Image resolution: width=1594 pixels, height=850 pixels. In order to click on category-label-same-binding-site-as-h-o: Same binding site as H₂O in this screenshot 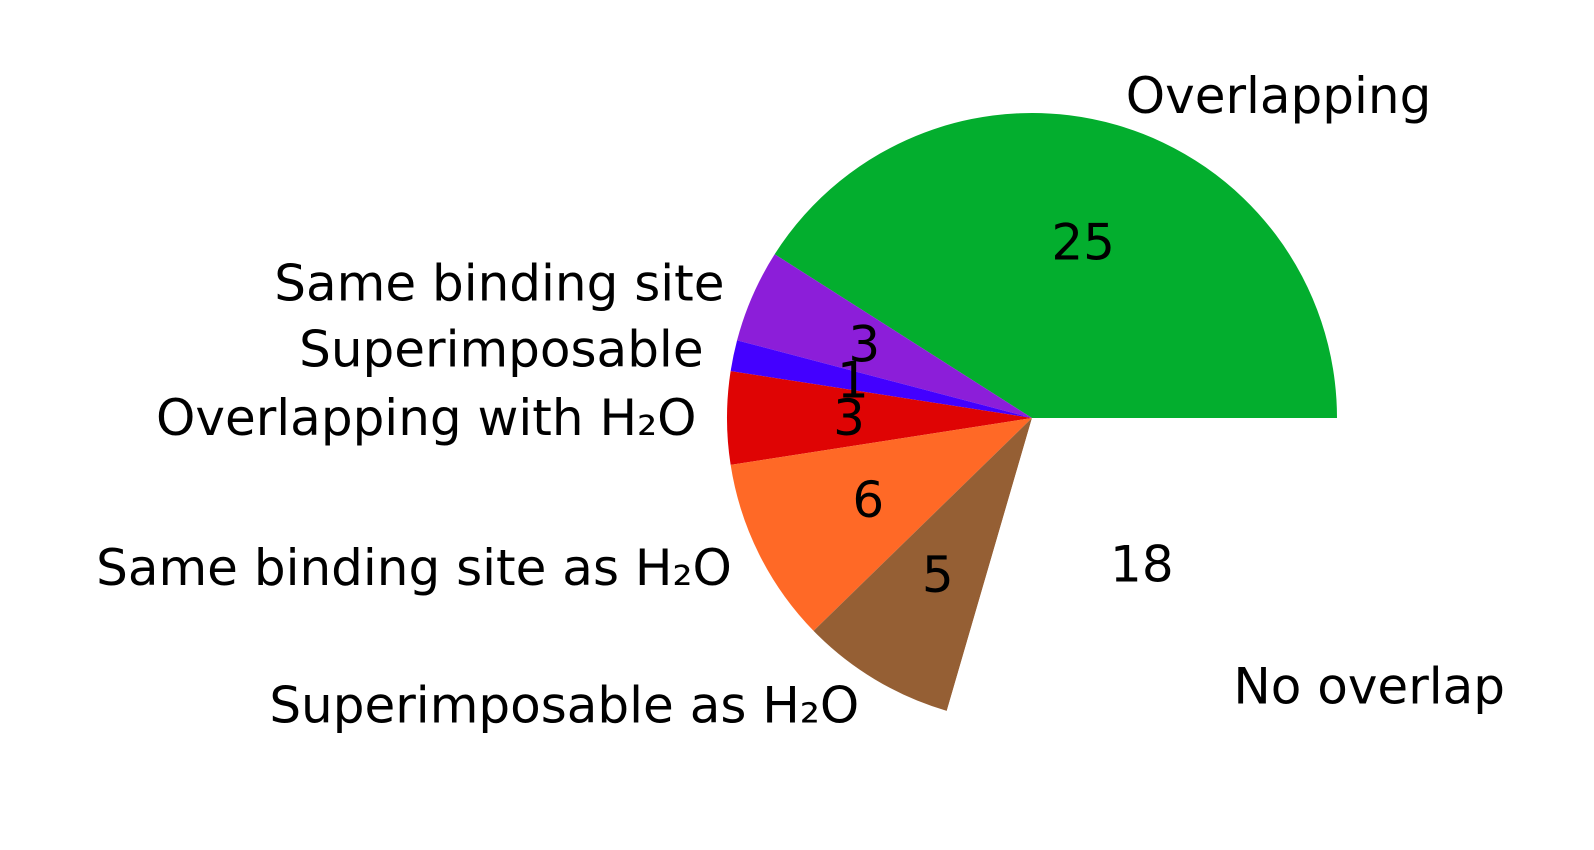, I will do `click(414, 568)`.